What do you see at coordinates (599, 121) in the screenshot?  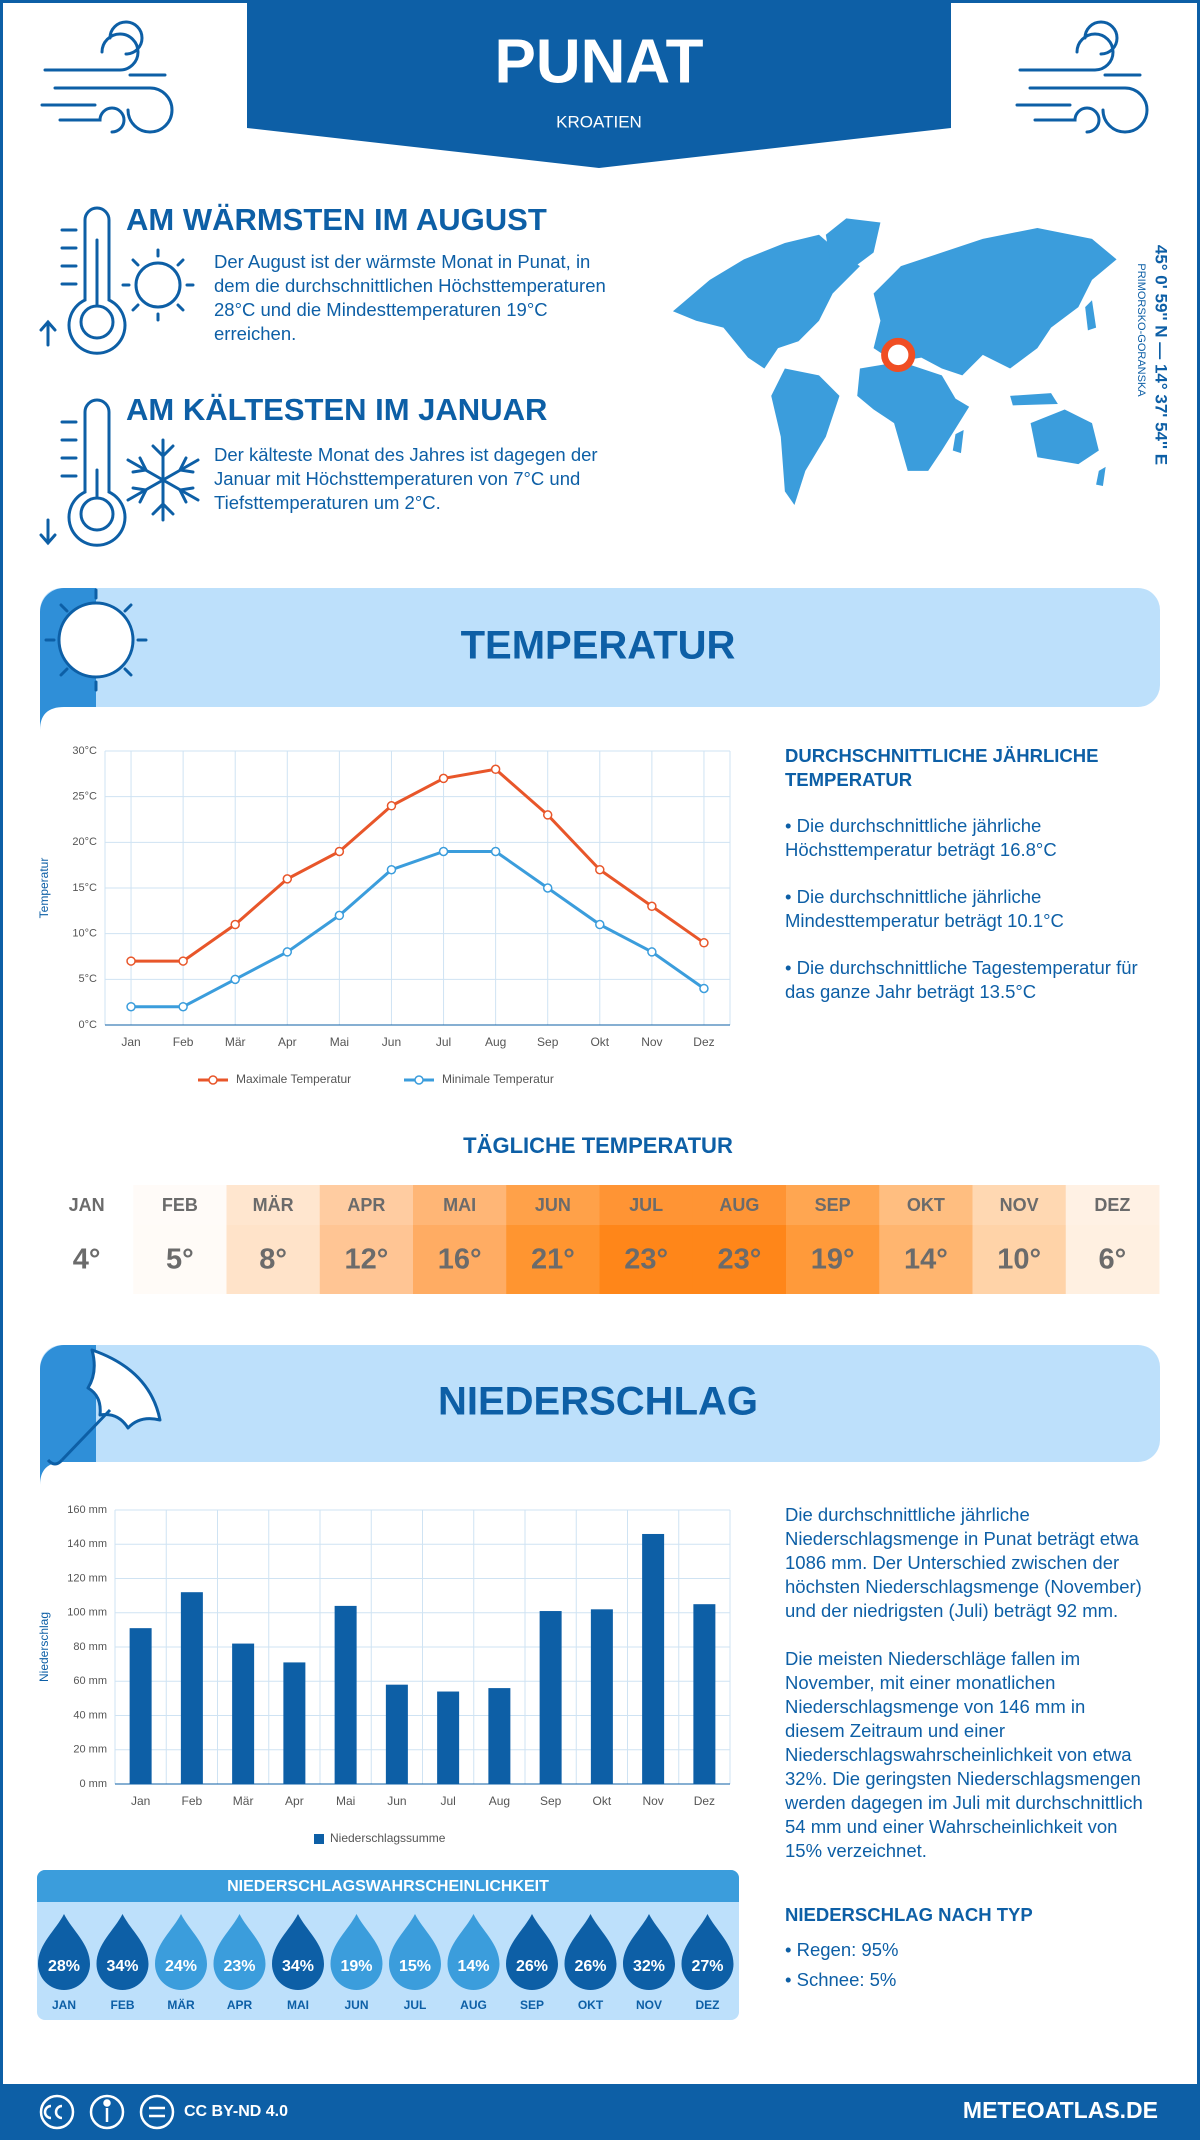 I see `country-subtitle: KROATIEN` at bounding box center [599, 121].